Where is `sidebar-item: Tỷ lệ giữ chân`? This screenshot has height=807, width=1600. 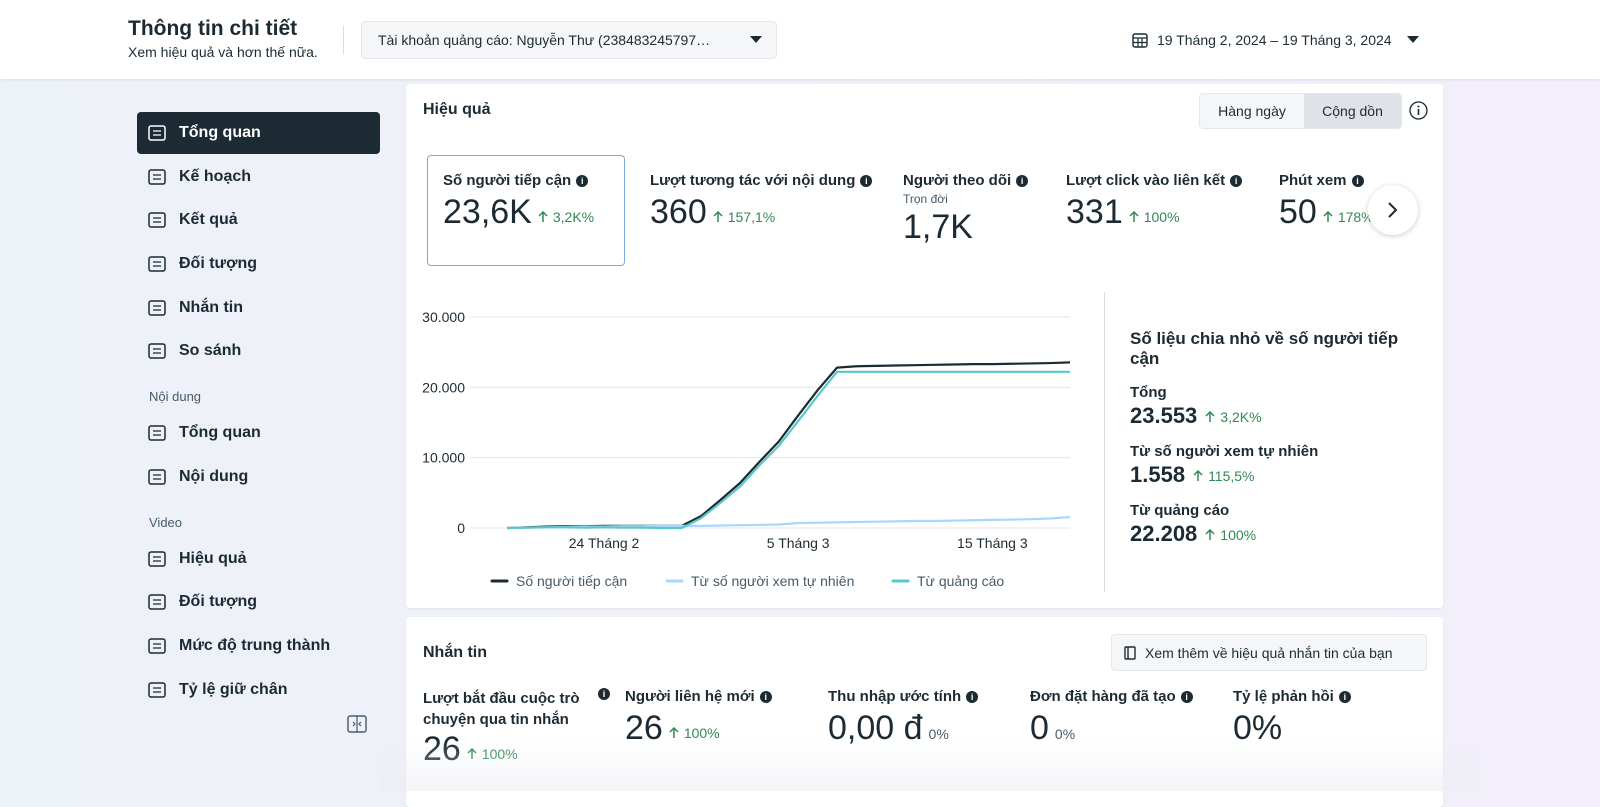
sidebar-item: Tỷ lệ giữ chân is located at coordinates (258, 685).